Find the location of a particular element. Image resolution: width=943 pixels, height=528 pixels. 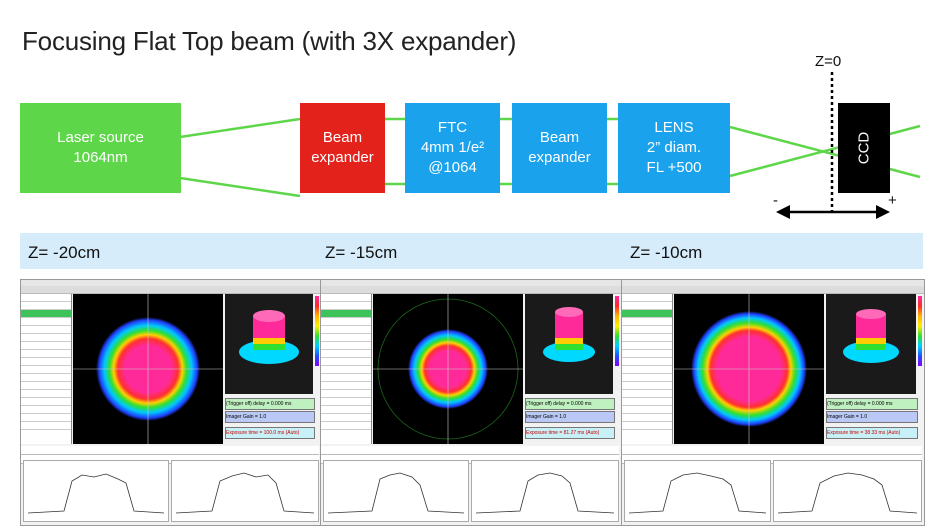

position-label-1: Z= -20cm is located at coordinates (64, 252).